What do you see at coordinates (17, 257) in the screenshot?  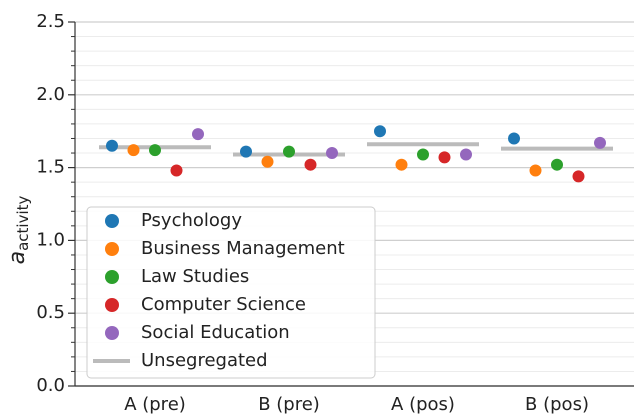 I see `y-label-main: a` at bounding box center [17, 257].